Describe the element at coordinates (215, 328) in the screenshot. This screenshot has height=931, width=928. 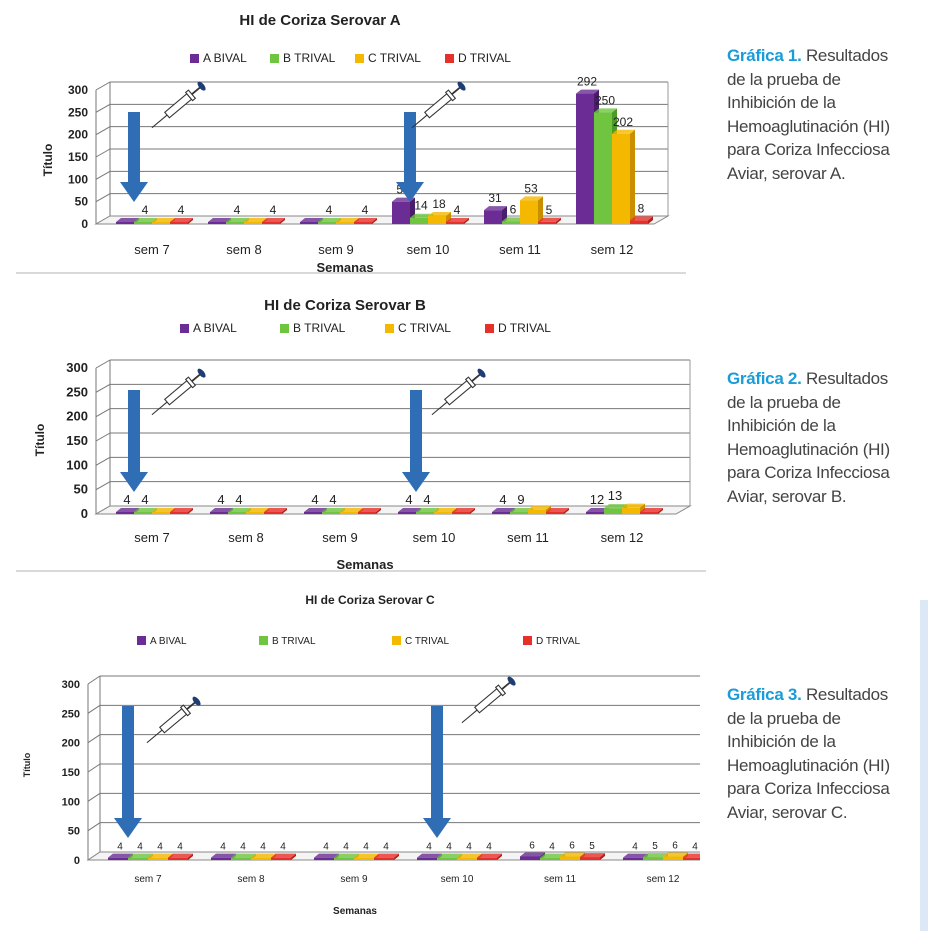
I see `legend-label: A BIVAL` at that location.